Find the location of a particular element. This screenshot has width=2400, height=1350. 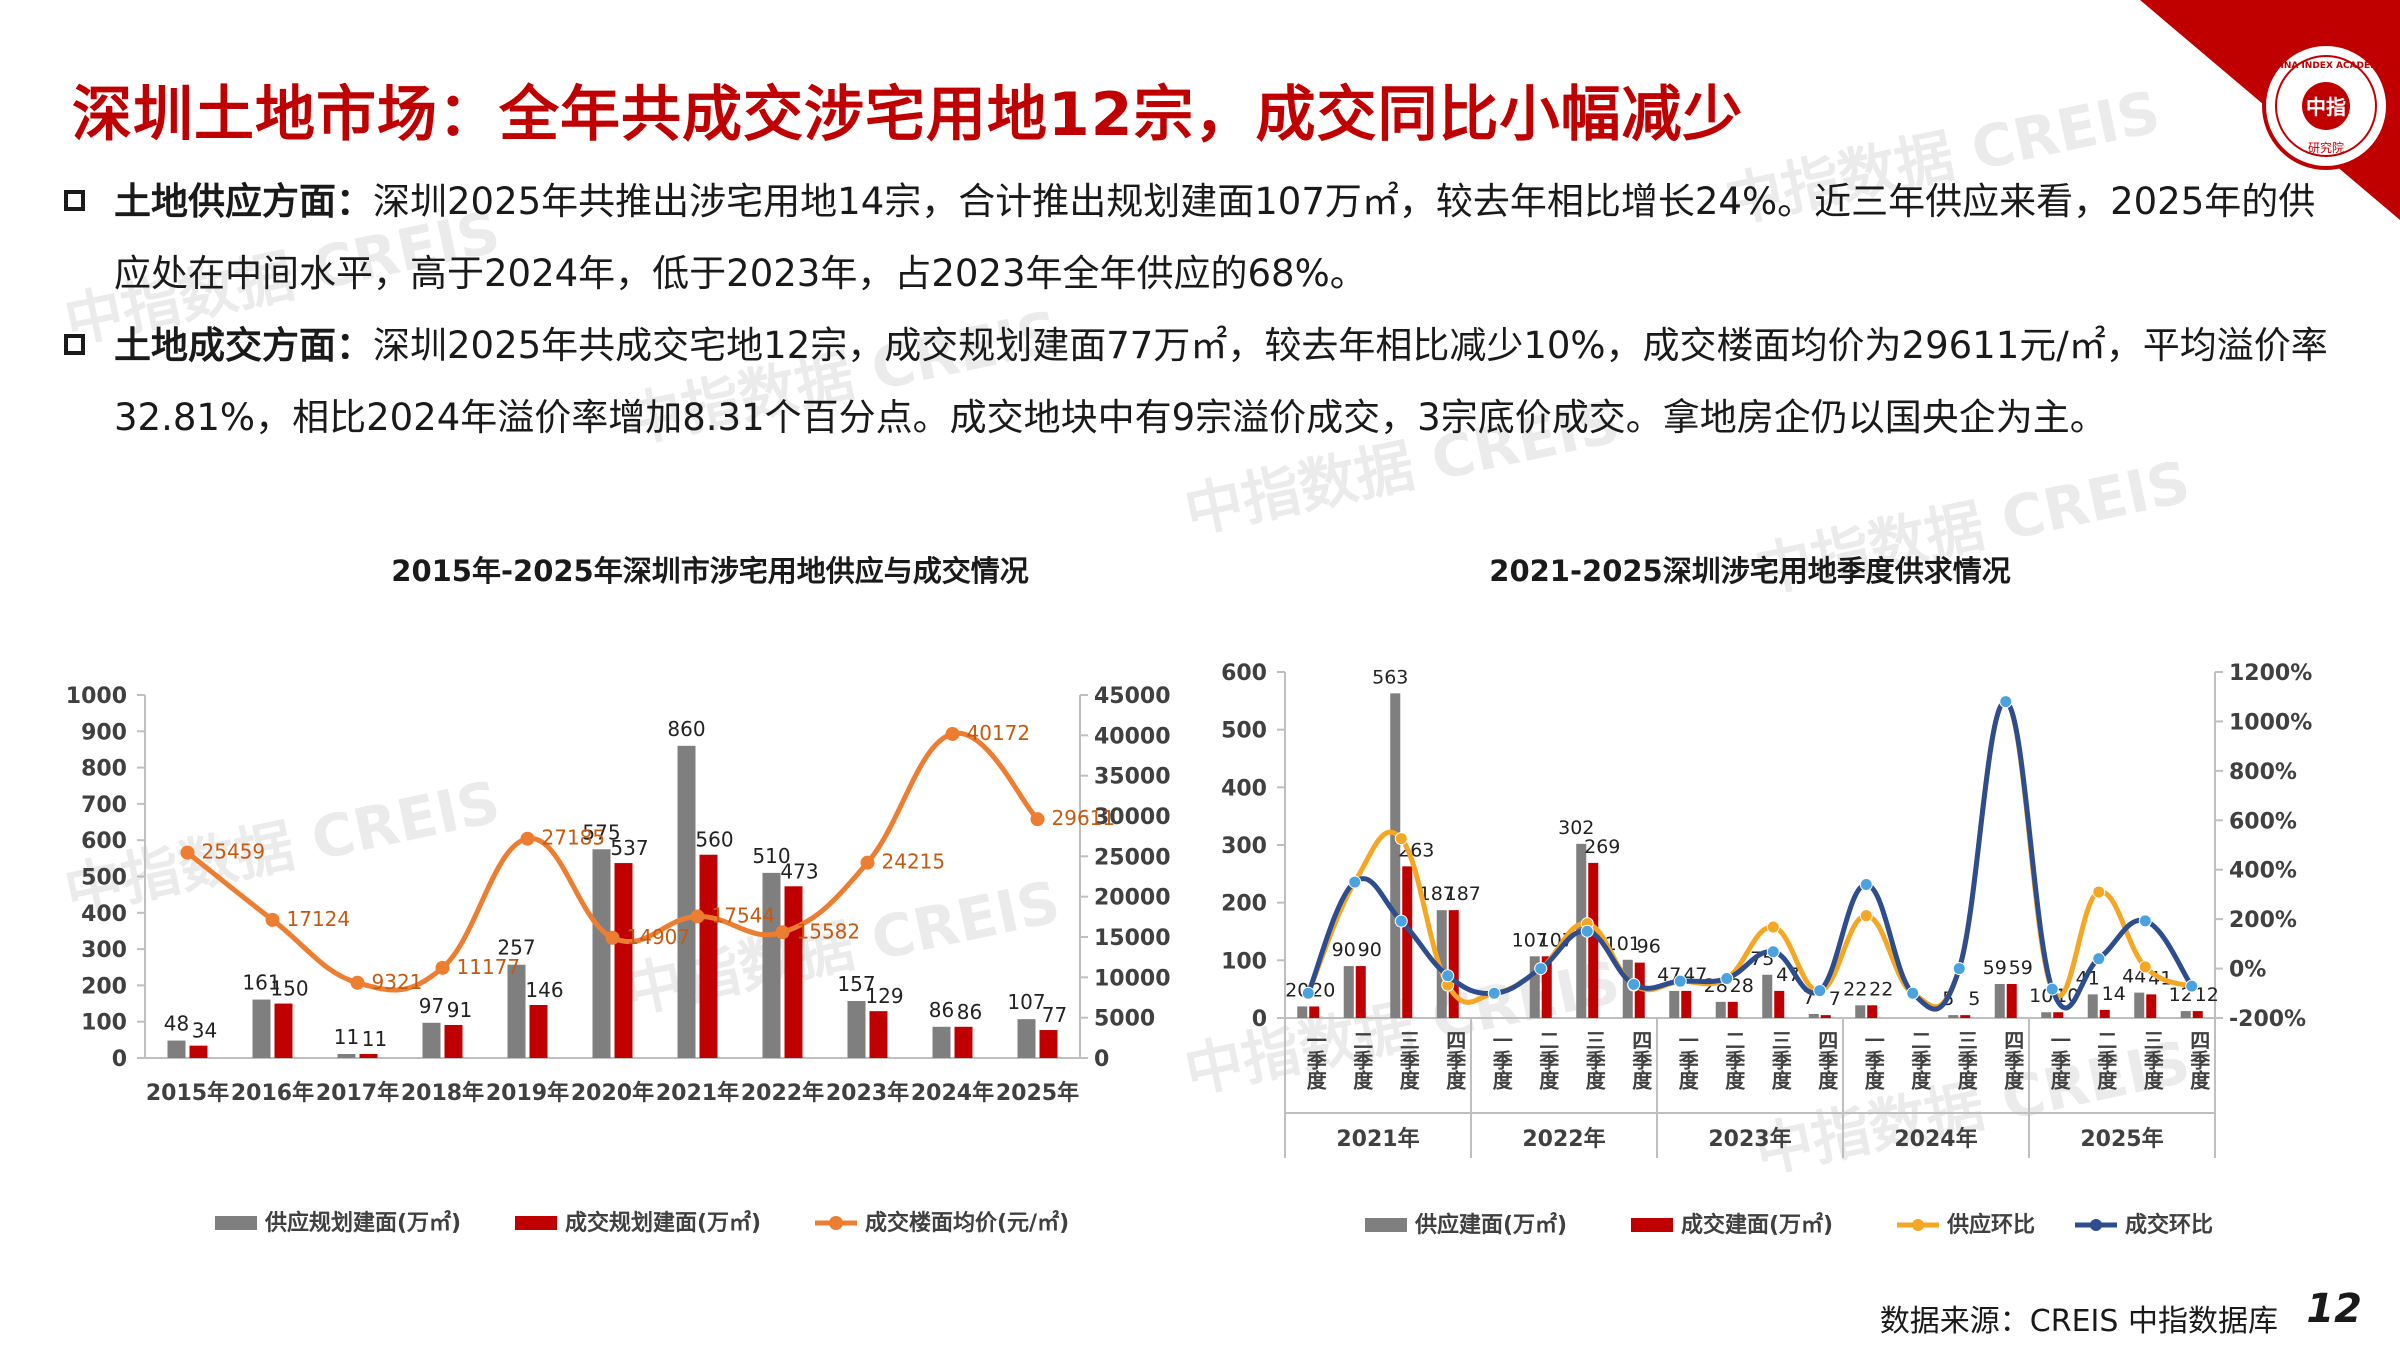

y-tick-label-right: 45000 is located at coordinates (1132, 696).